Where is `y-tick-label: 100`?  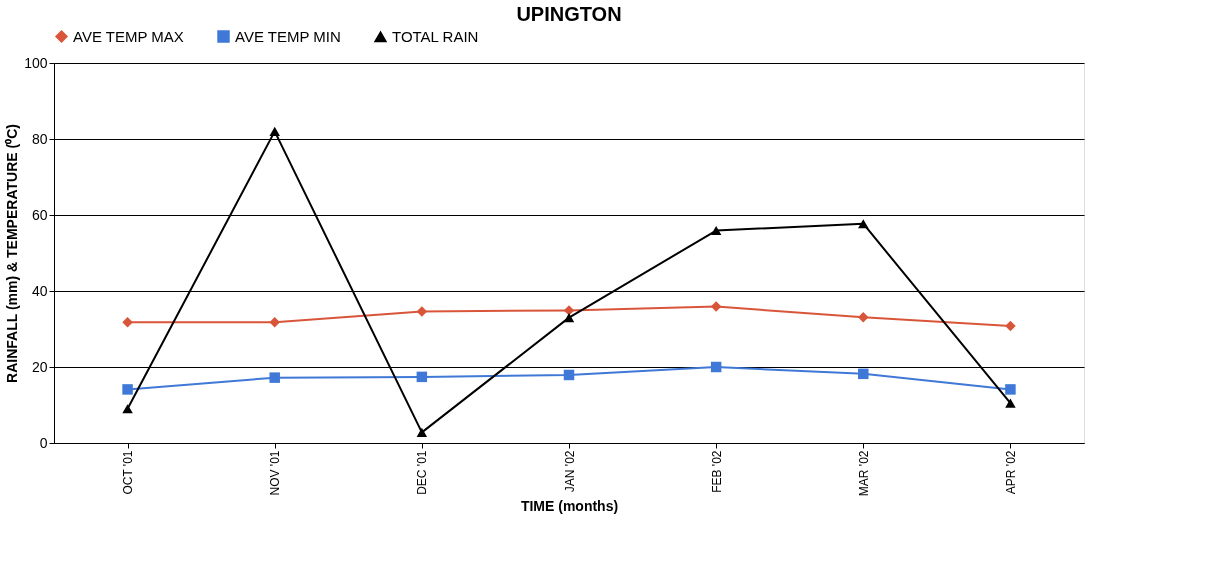 y-tick-label: 100 is located at coordinates (36, 62).